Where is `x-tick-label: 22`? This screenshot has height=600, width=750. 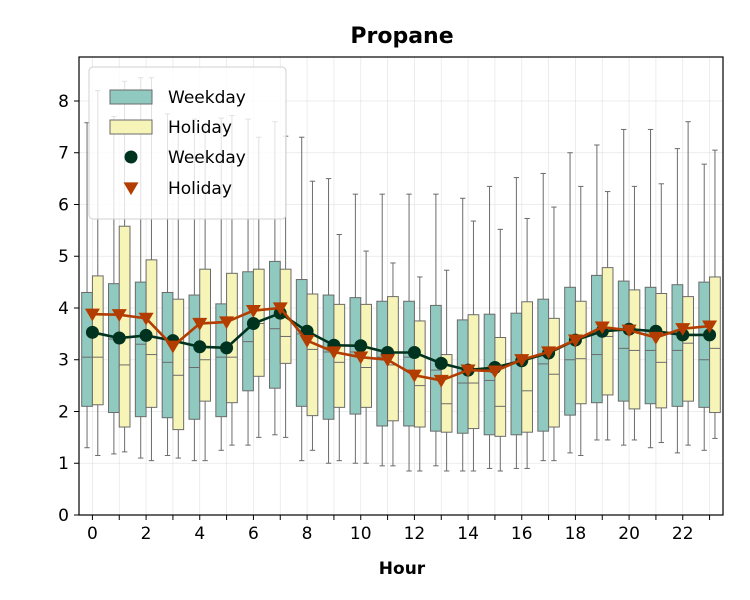 x-tick-label: 22 is located at coordinates (683, 534).